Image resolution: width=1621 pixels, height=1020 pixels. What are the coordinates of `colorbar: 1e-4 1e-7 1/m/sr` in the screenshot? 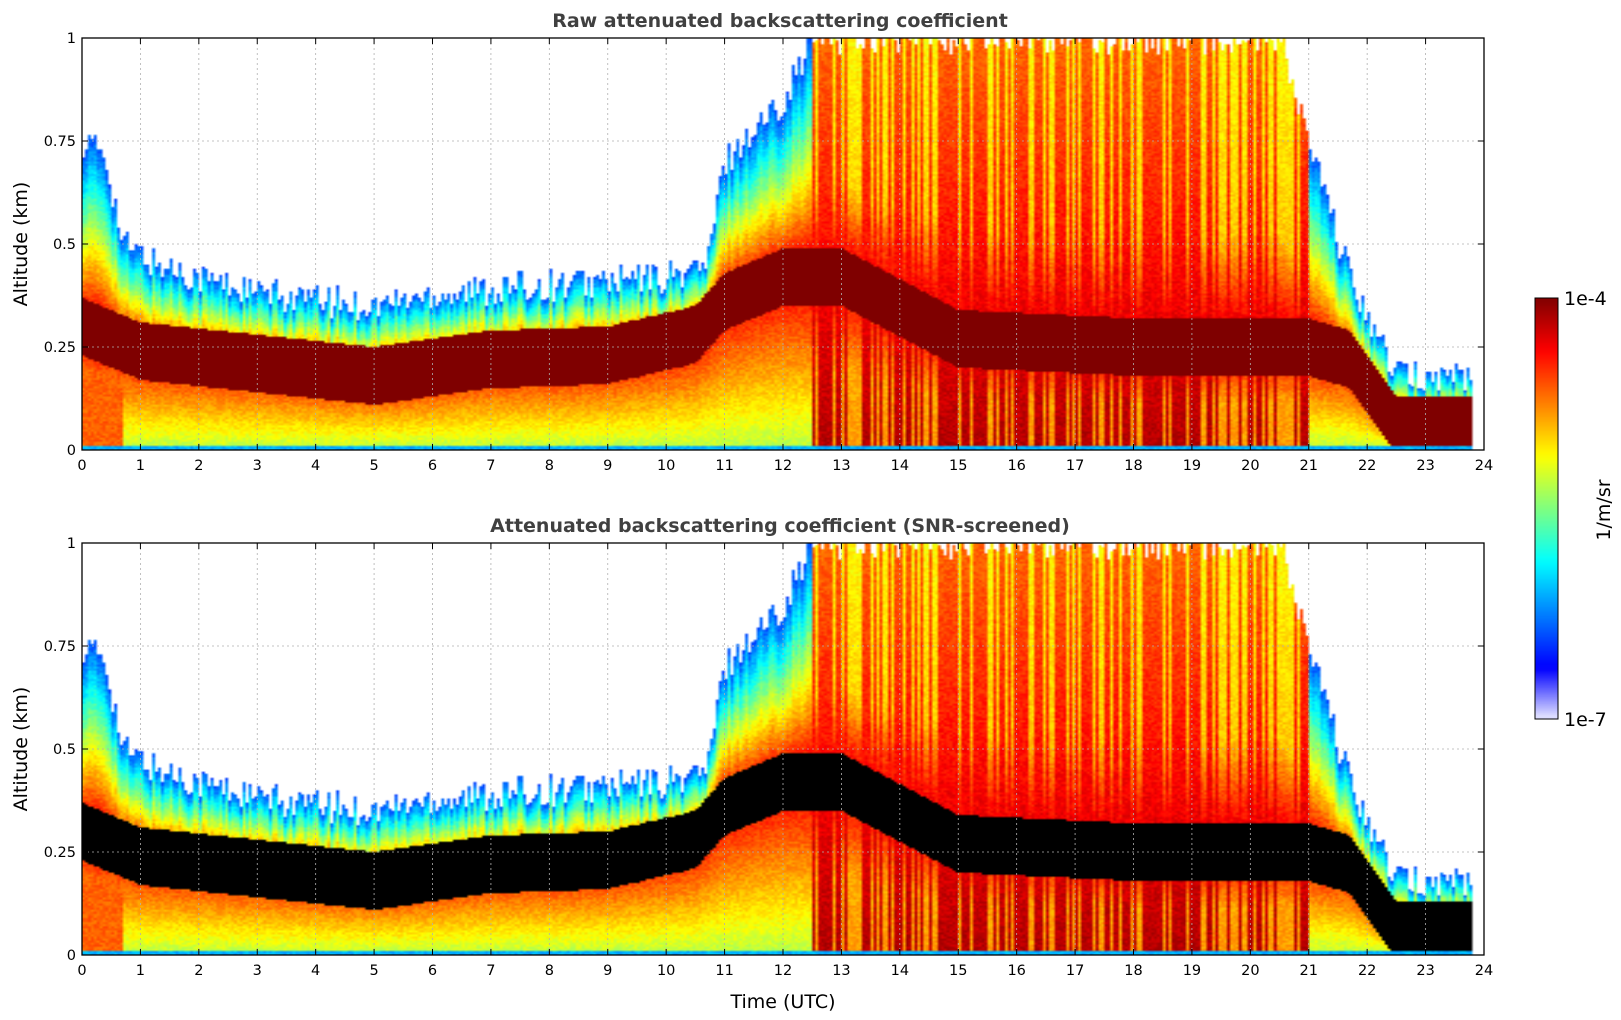 It's located at (1574, 509).